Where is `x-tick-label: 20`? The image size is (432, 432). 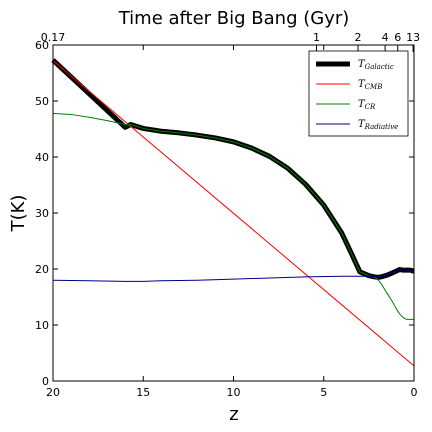 x-tick-label: 20 is located at coordinates (53, 392).